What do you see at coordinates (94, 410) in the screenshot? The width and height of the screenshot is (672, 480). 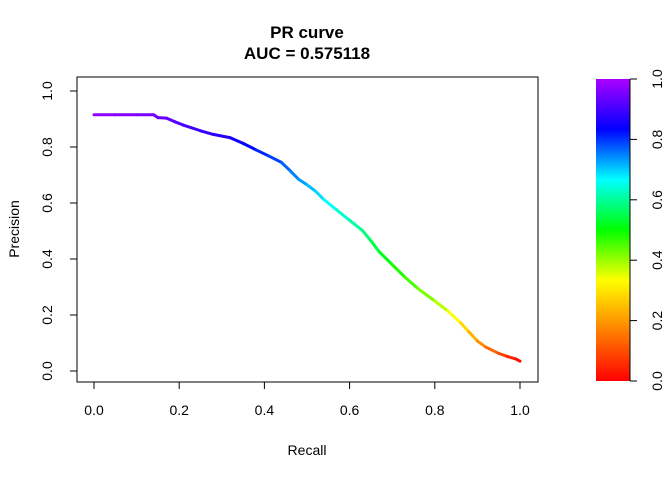 I see `x-tick-label: 0.0` at bounding box center [94, 410].